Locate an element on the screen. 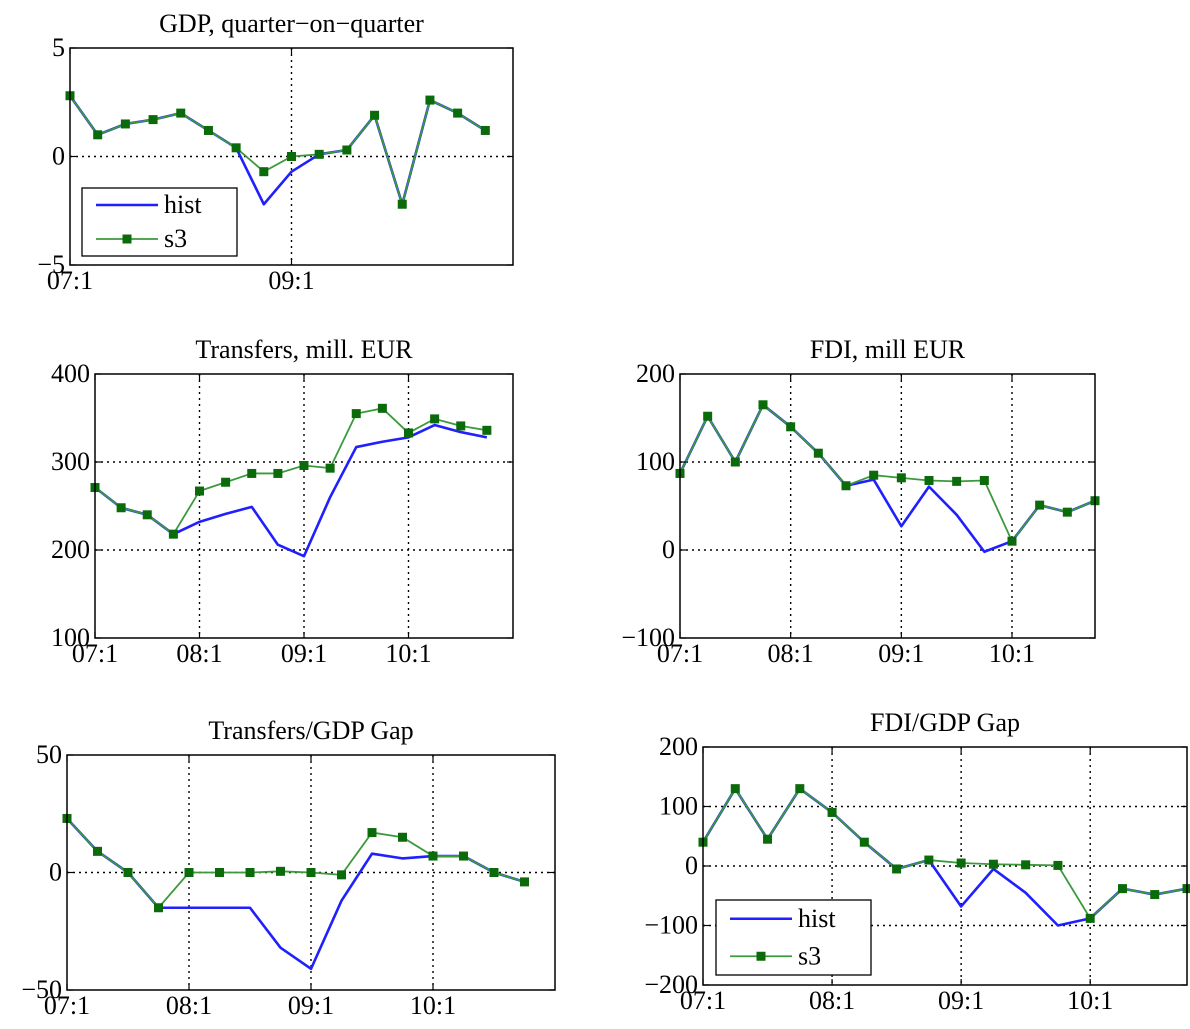  y-tick-label: 50 is located at coordinates (49, 754).